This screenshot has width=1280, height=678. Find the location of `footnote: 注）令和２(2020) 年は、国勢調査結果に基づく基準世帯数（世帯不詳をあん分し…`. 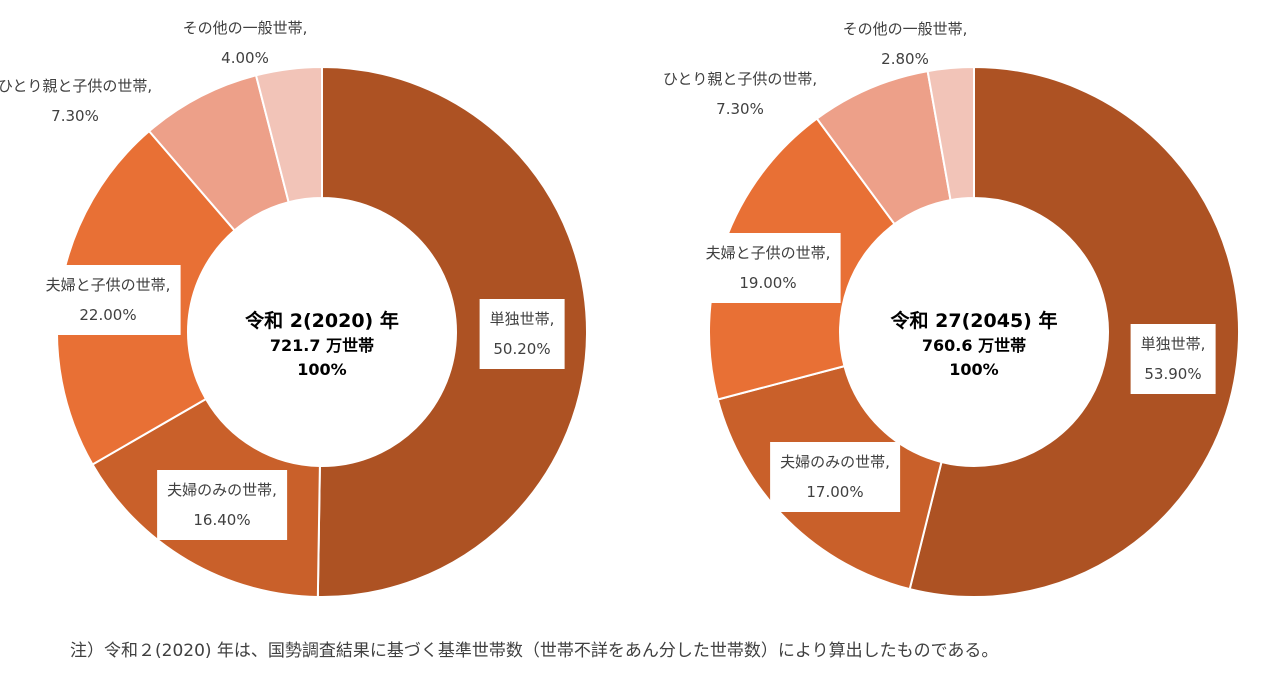

footnote: 注）令和２(2020) 年は、国勢調査結果に基づく基準世帯数（世帯不詳をあん分し… is located at coordinates (534, 651).